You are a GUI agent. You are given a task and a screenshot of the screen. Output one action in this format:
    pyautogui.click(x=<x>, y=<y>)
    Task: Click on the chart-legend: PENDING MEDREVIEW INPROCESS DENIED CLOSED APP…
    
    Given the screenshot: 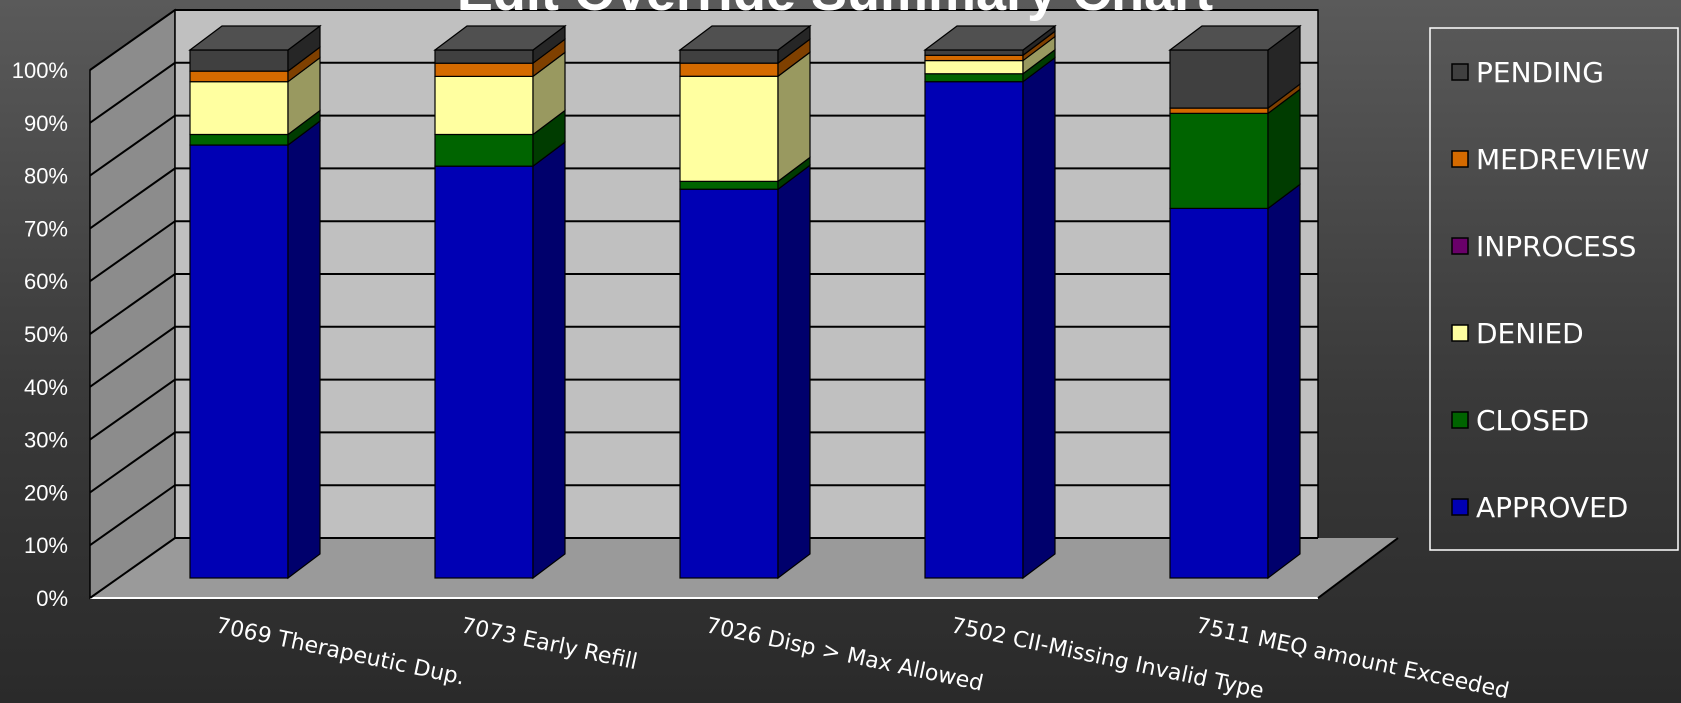 What is the action you would take?
    pyautogui.click(x=1554, y=289)
    